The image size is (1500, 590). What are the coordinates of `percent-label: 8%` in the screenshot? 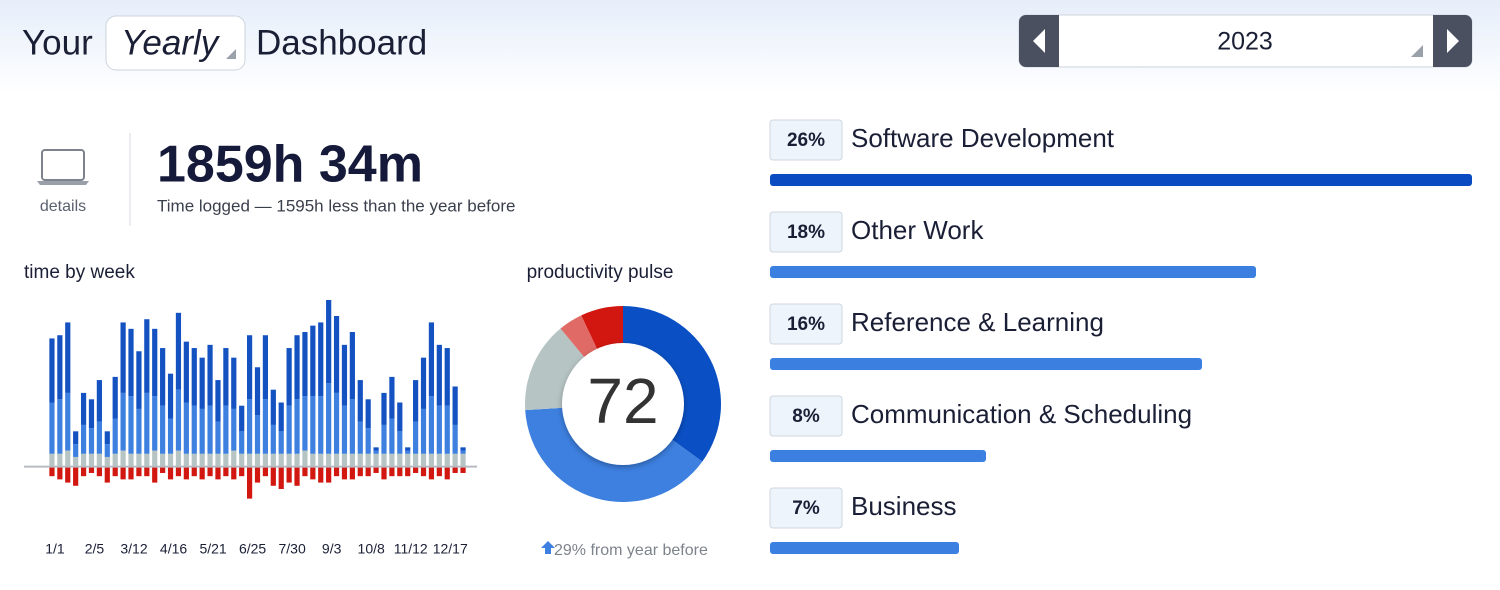 It's located at (806, 416).